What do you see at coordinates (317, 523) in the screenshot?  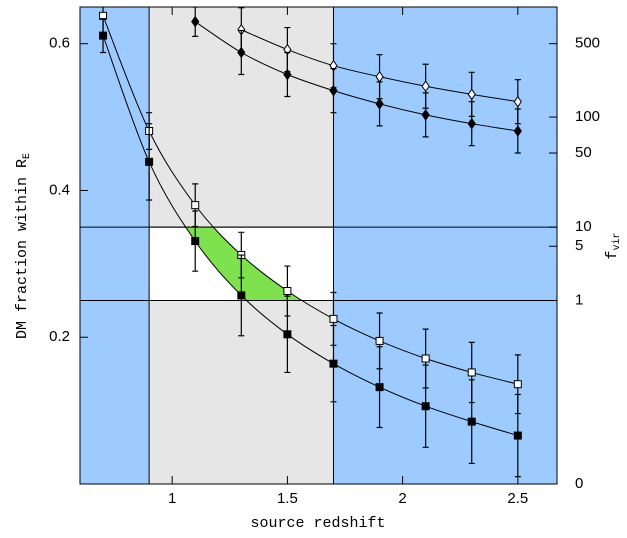 I see `x-axis-label: source redshift` at bounding box center [317, 523].